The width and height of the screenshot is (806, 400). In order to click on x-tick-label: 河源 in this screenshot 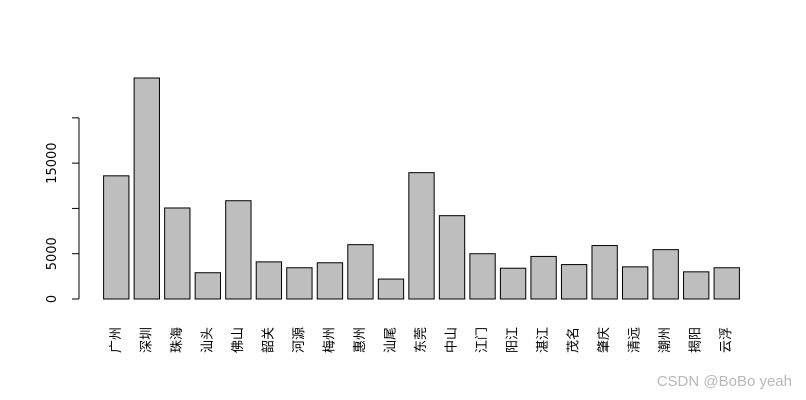, I will do `click(299, 340)`.